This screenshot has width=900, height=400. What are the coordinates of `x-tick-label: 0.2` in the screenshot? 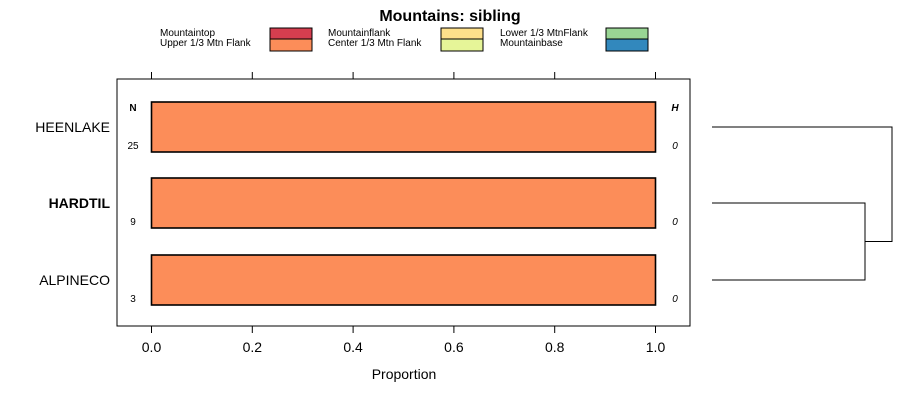 It's located at (253, 347).